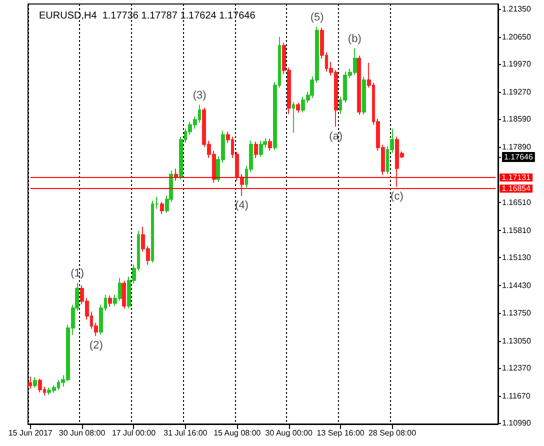 This screenshot has height=446, width=544. What do you see at coordinates (517, 341) in the screenshot?
I see `y-tick-label: 1.13050` at bounding box center [517, 341].